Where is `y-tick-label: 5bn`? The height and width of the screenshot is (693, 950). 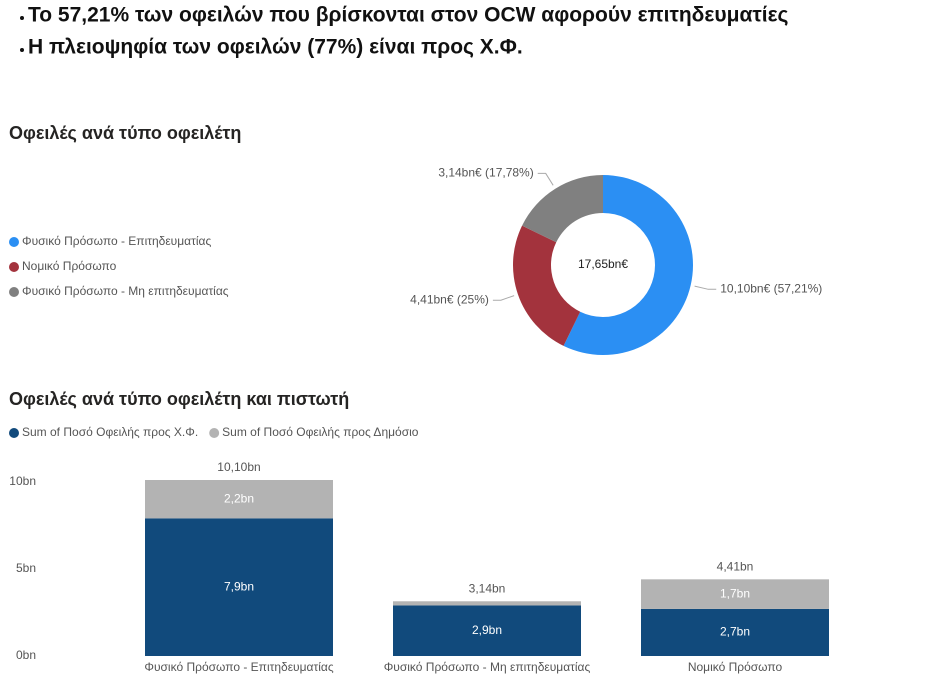 y-tick-label: 5bn is located at coordinates (26, 568).